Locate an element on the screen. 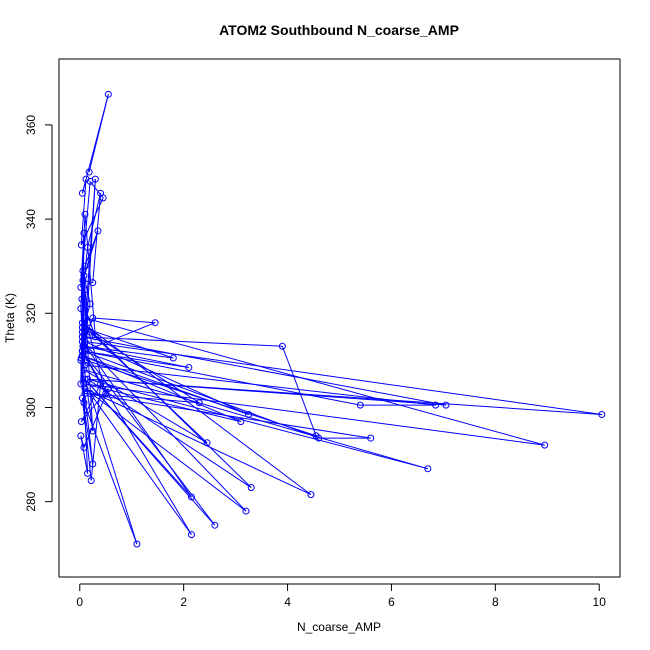  chart-title: ATOM2 Southbound N_coarse_AMP is located at coordinates (339, 30).